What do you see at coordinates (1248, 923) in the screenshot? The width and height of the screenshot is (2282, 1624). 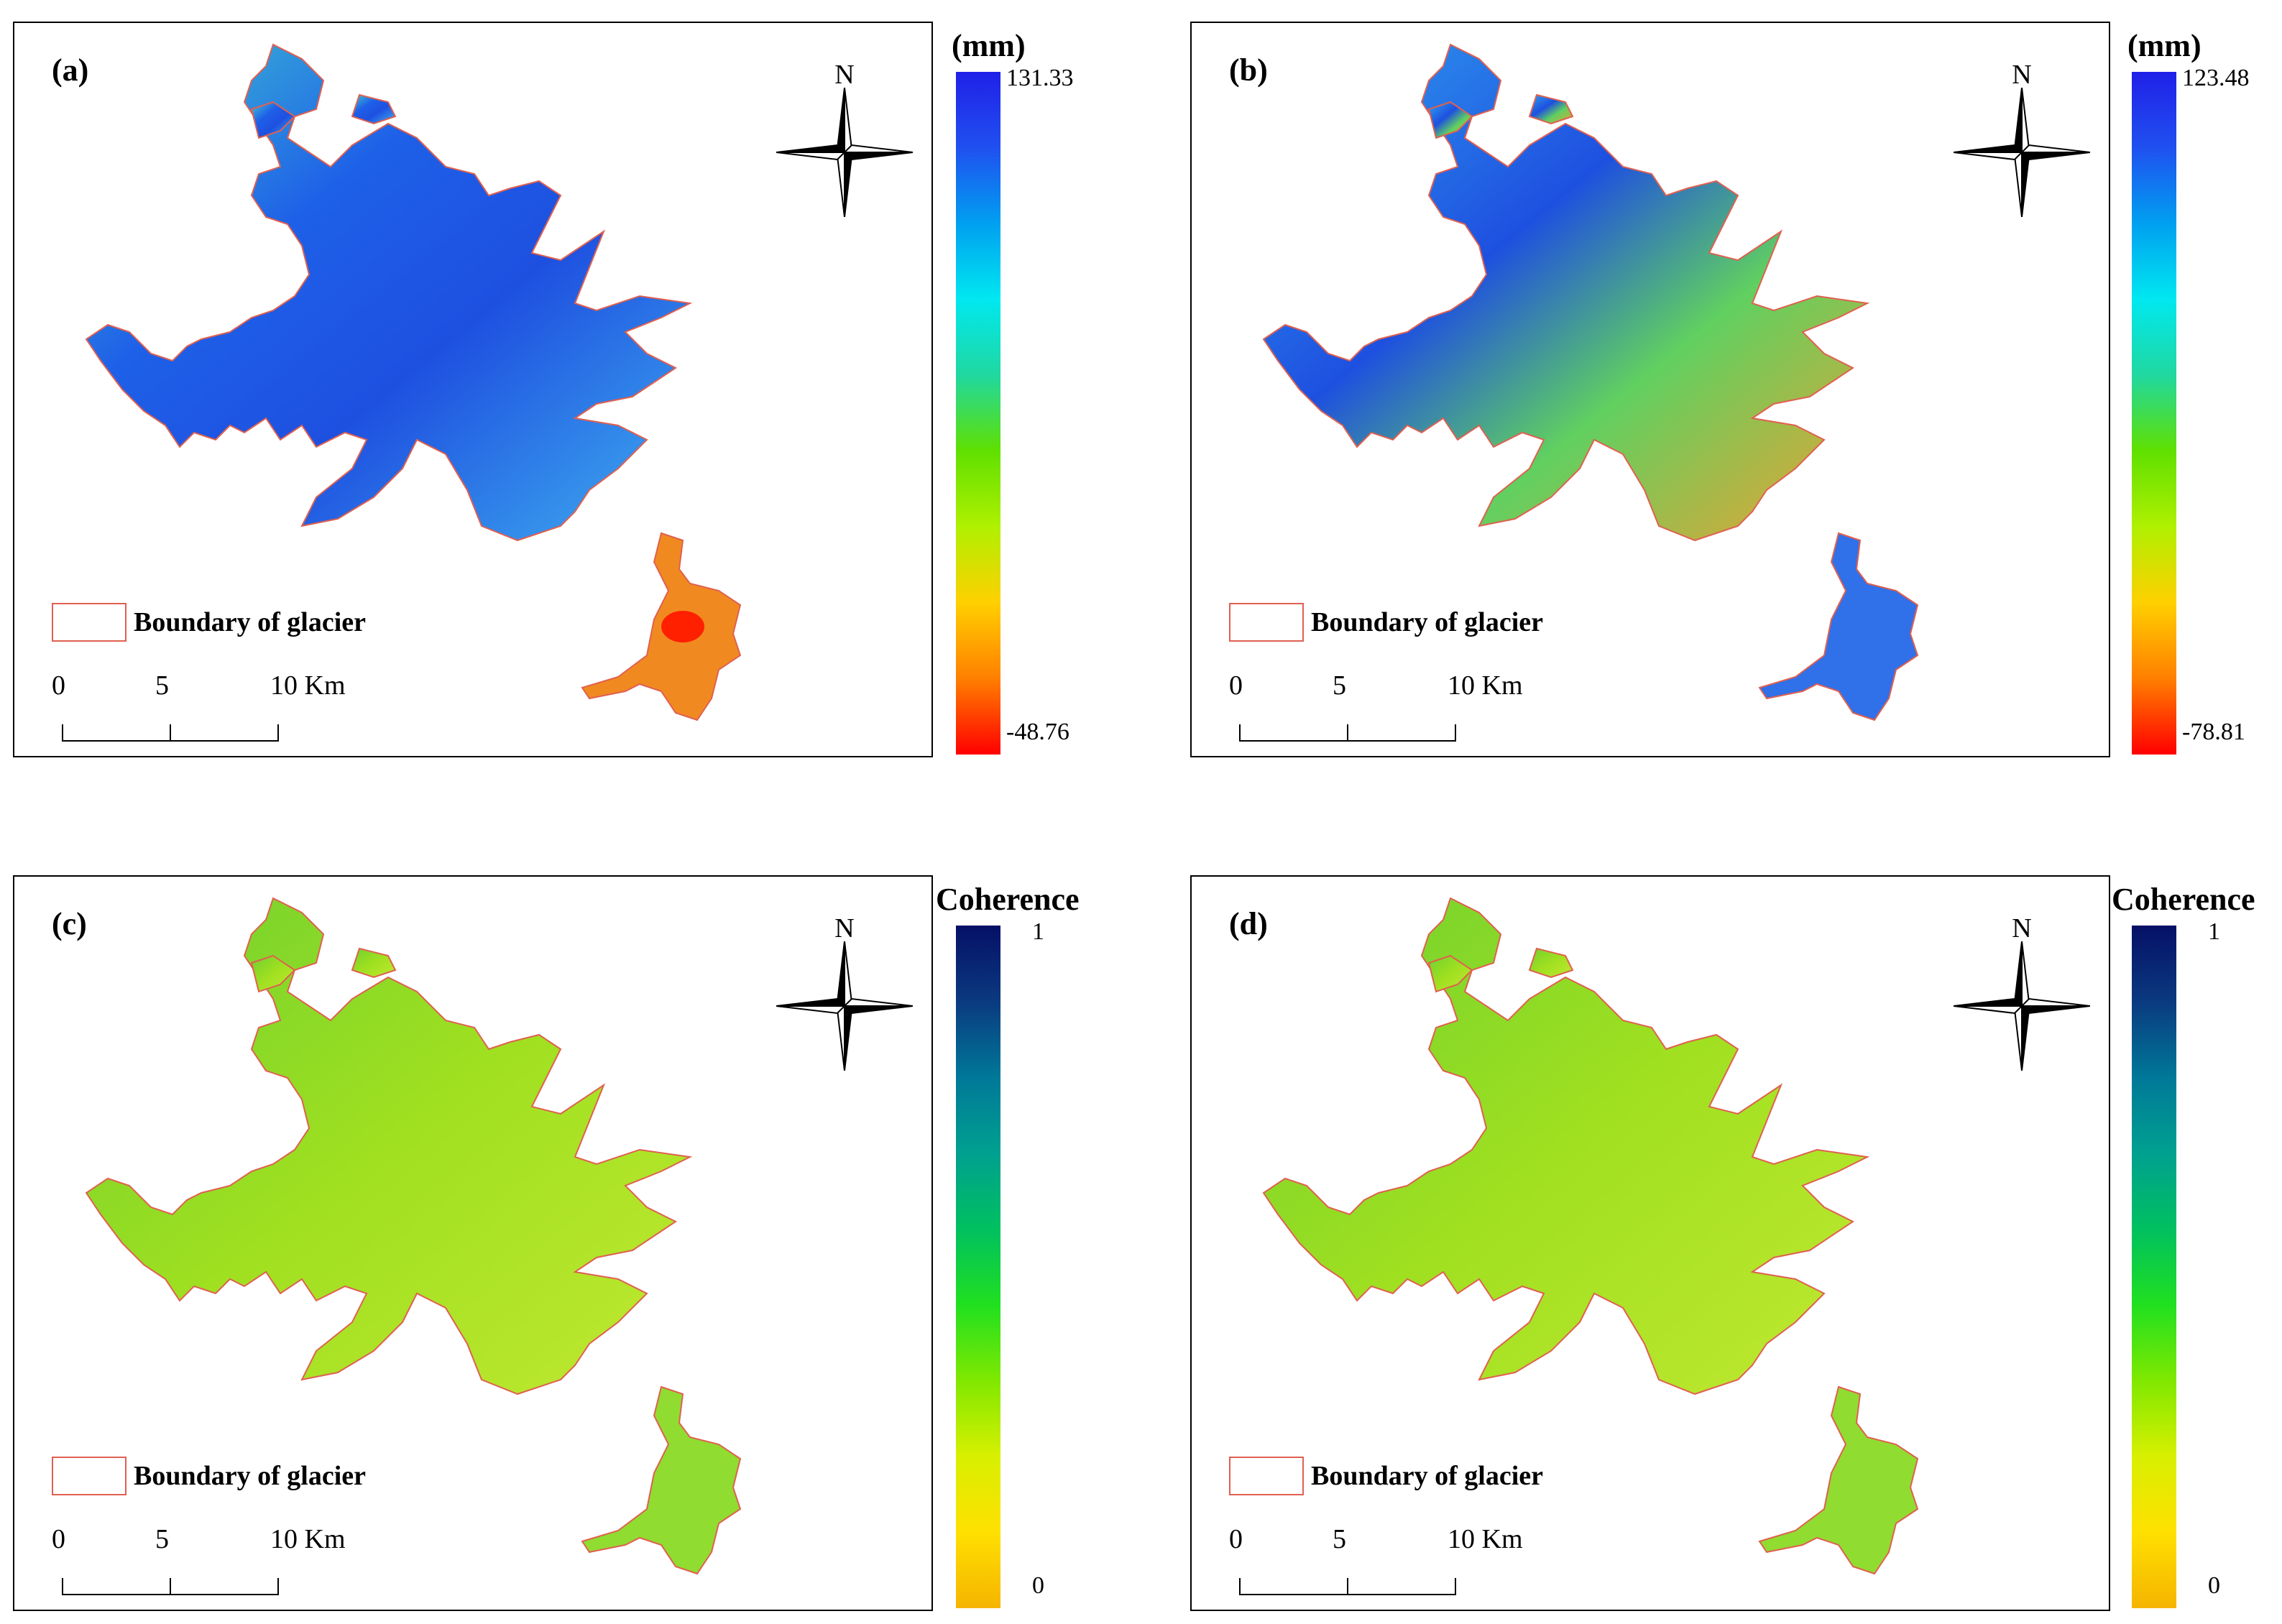 I see `panel-label: (d)` at bounding box center [1248, 923].